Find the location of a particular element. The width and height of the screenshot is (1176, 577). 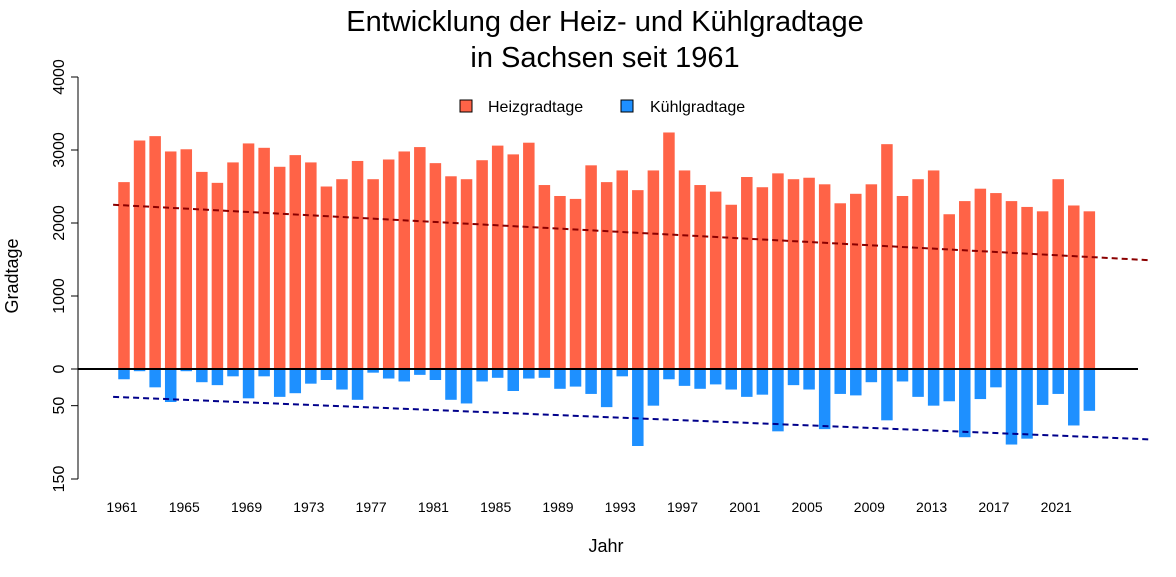

heating-bar-1991 is located at coordinates (591, 267).